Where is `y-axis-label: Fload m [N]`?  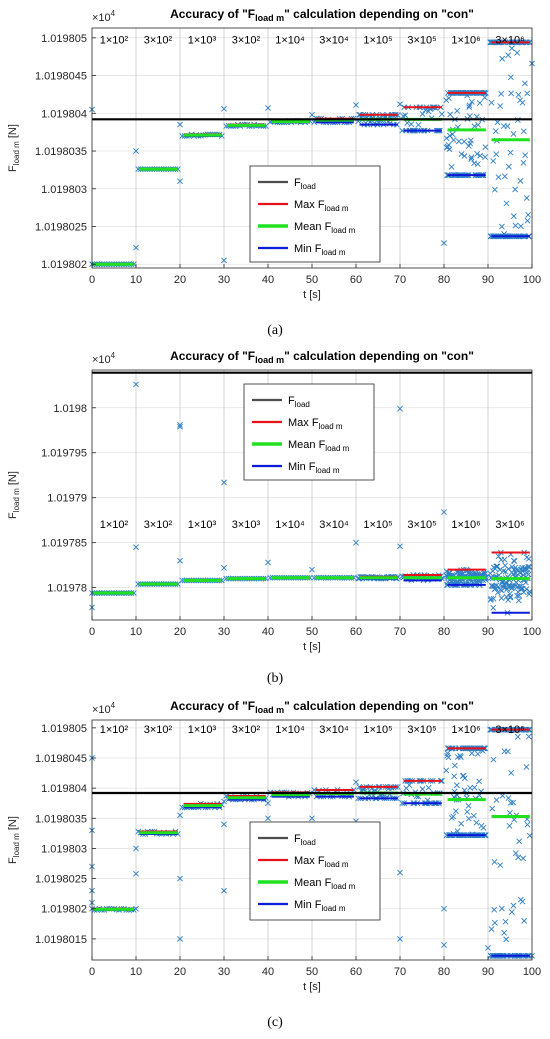 y-axis-label: Fload m [N] is located at coordinates (14, 840).